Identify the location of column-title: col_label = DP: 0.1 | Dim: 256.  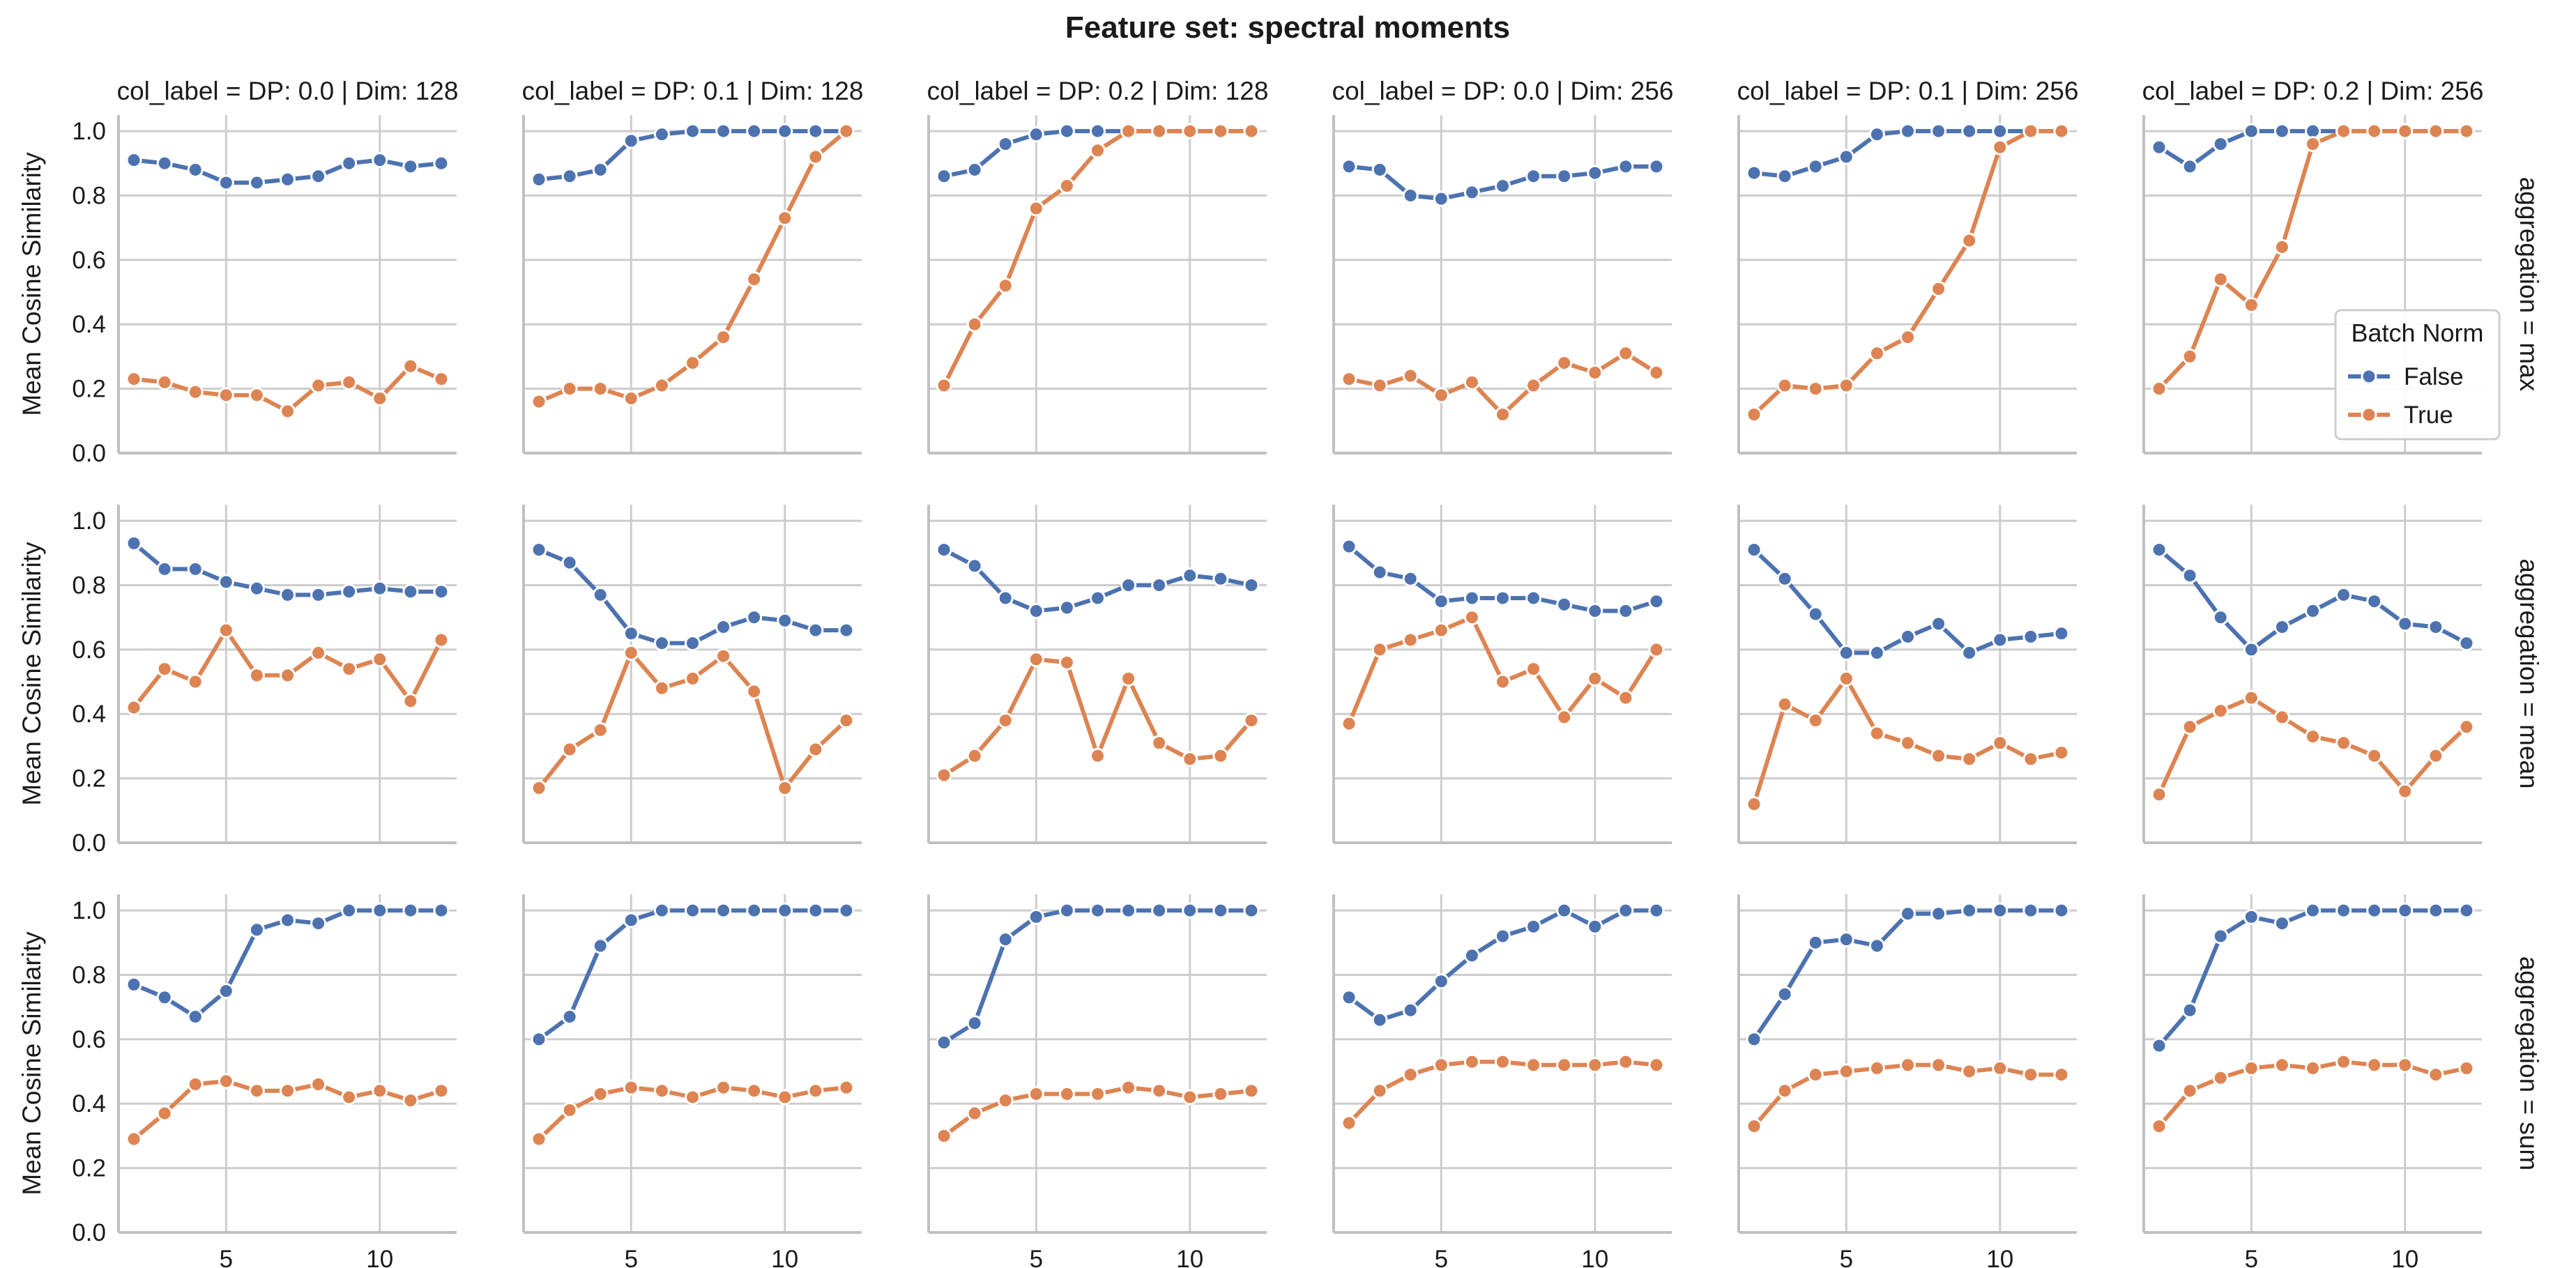
(1908, 91).